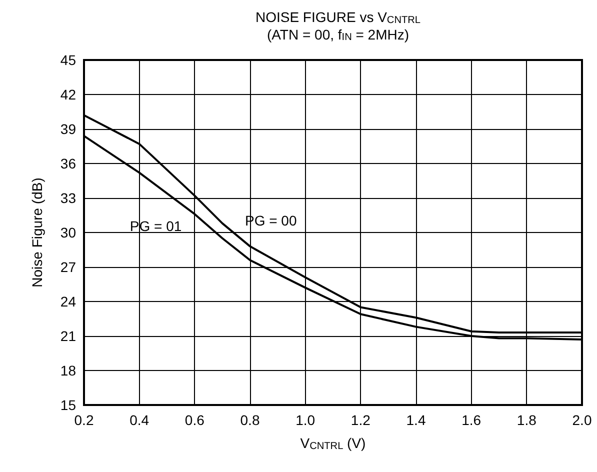 This screenshot has height=472, width=597. What do you see at coordinates (68, 198) in the screenshot?
I see `y-tick-label: 33` at bounding box center [68, 198].